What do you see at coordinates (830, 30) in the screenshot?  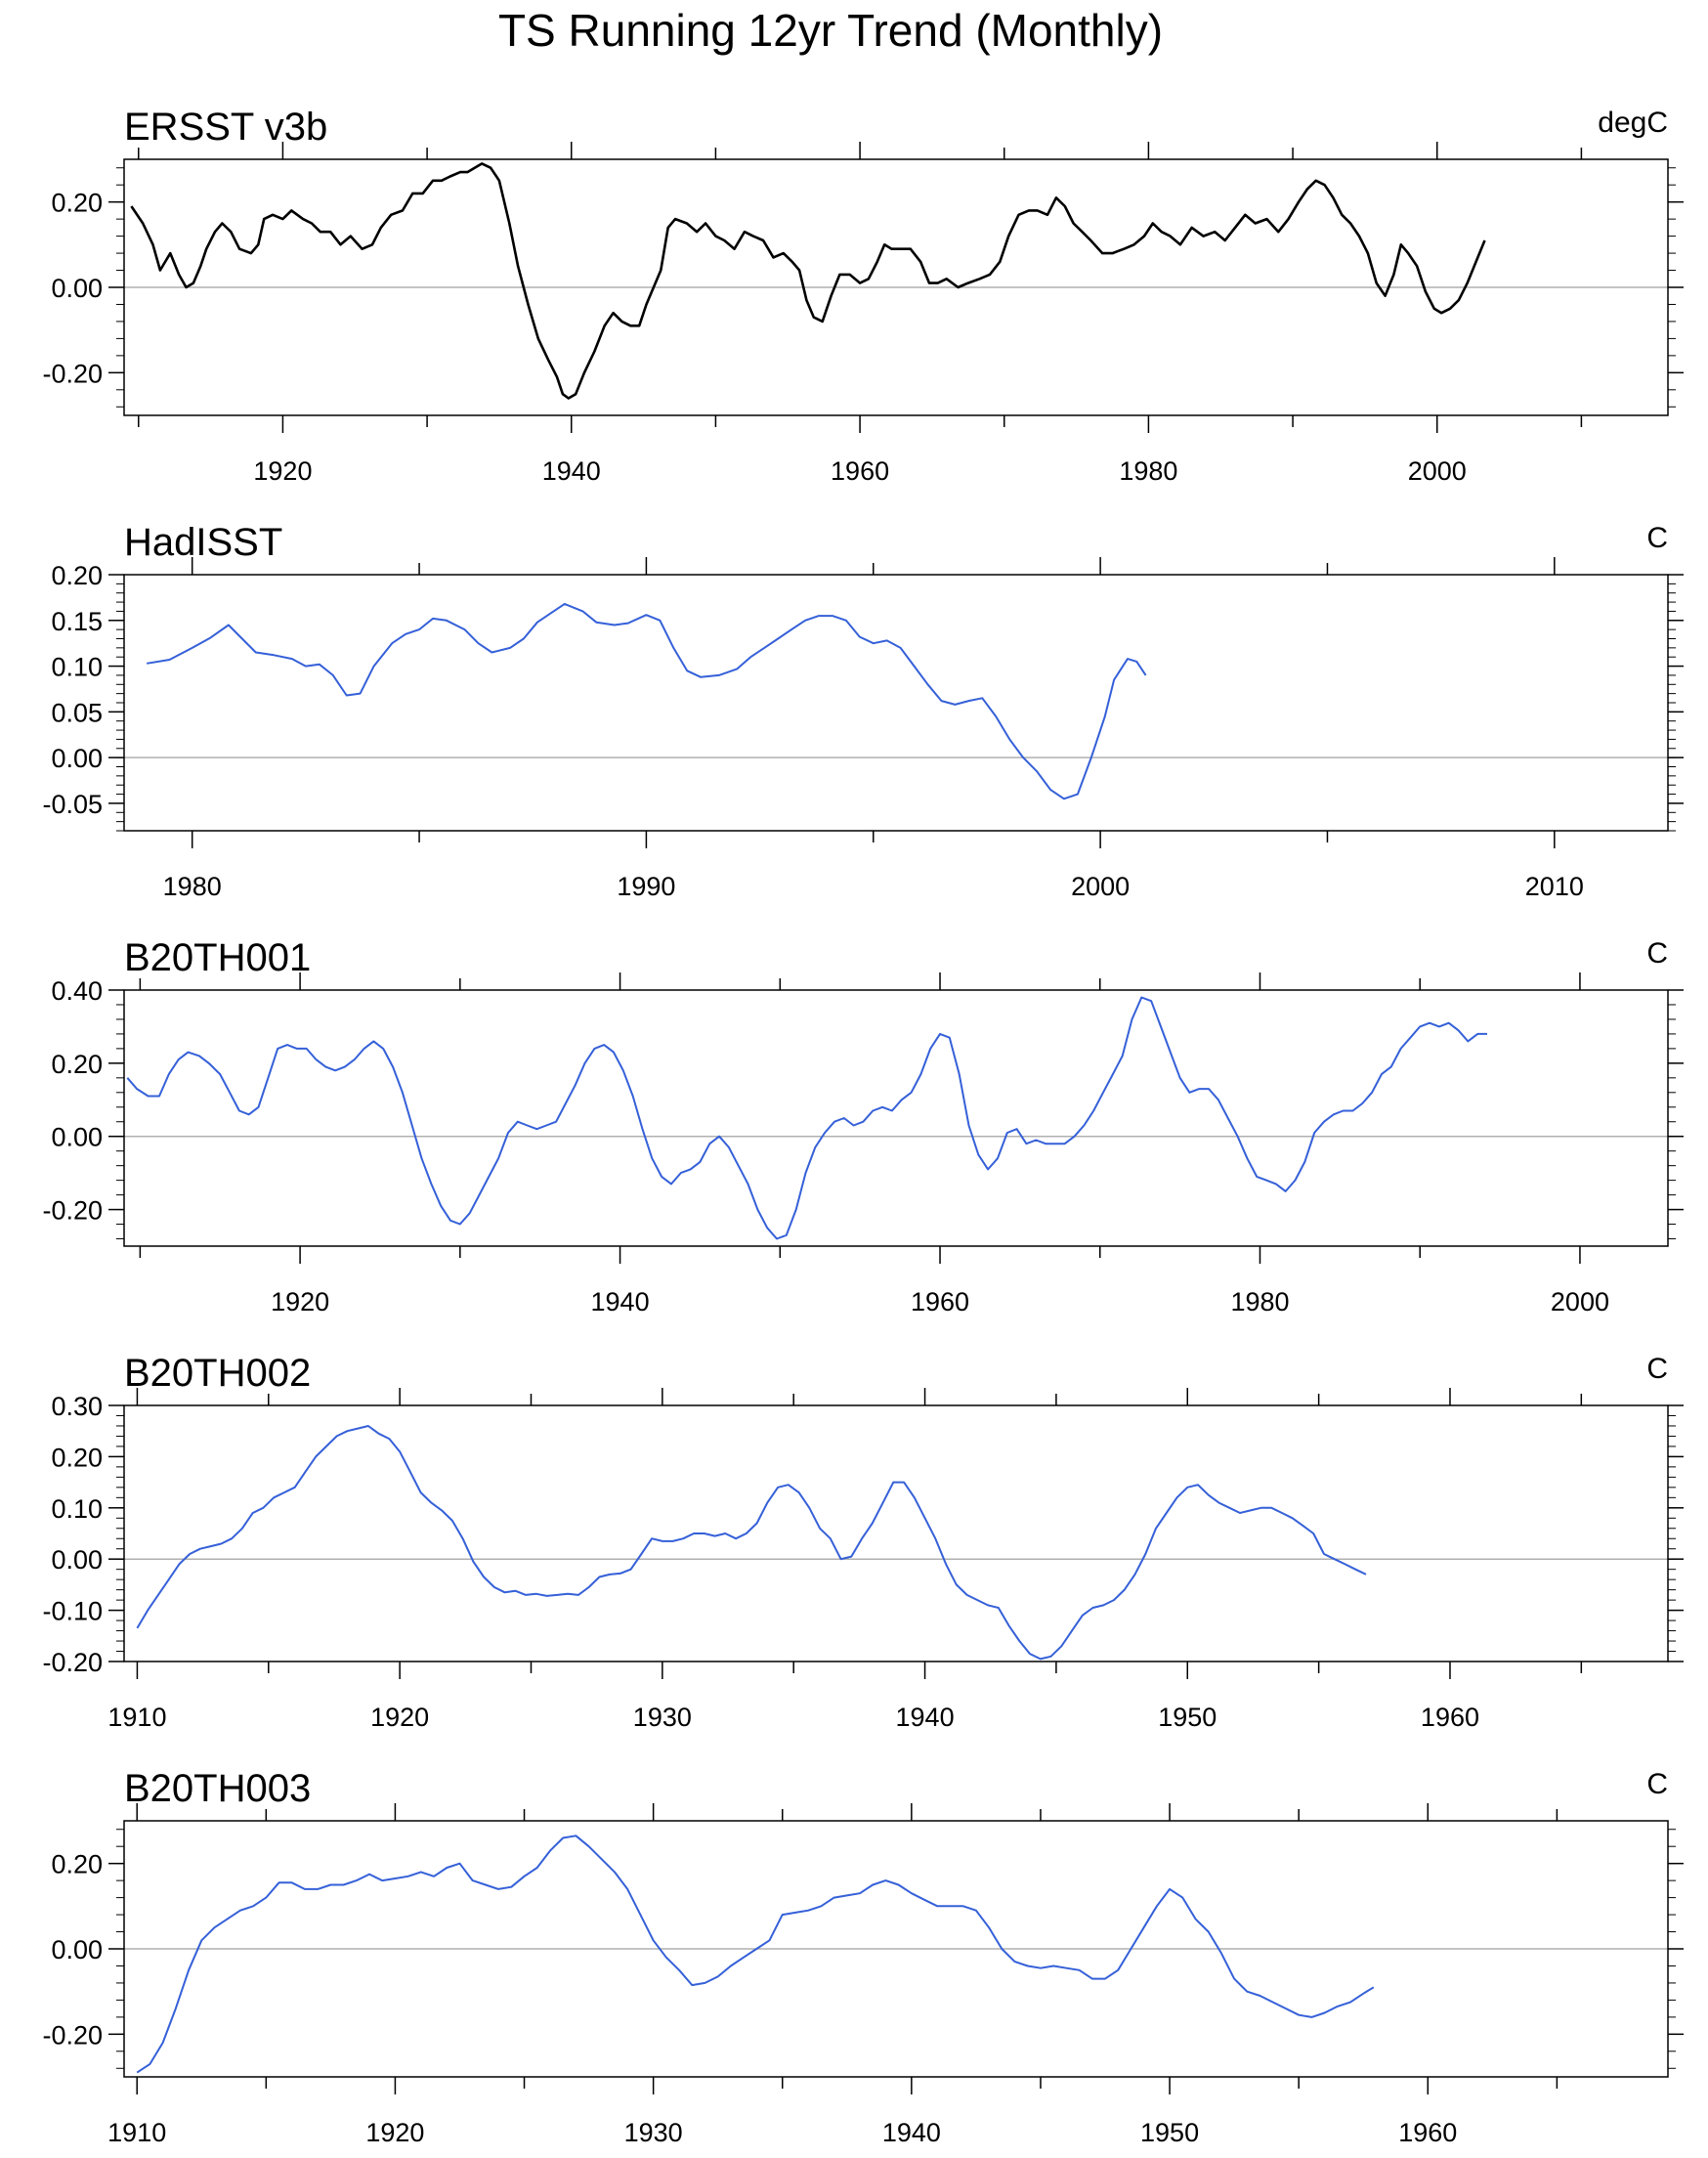 I see `page-title: TS Running 12yr Trend (Monthly)` at bounding box center [830, 30].